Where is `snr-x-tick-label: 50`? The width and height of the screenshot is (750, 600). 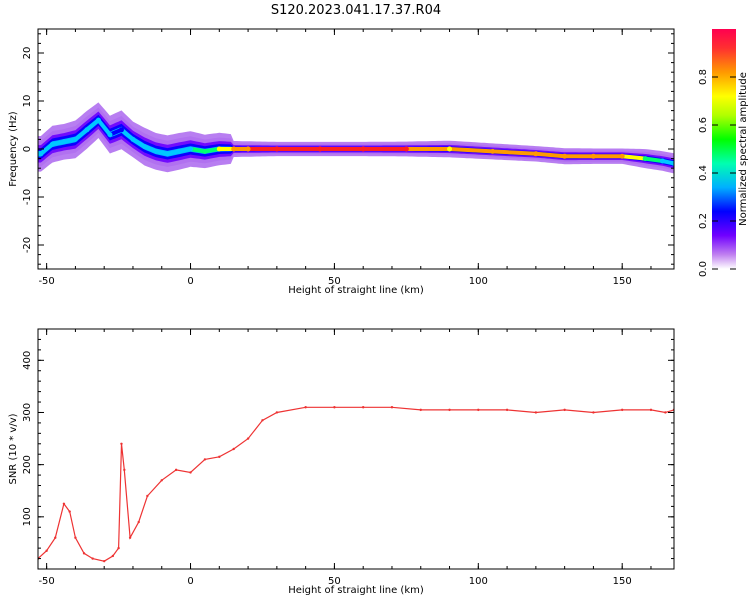
snr-x-tick-label: 50 is located at coordinates (334, 581).